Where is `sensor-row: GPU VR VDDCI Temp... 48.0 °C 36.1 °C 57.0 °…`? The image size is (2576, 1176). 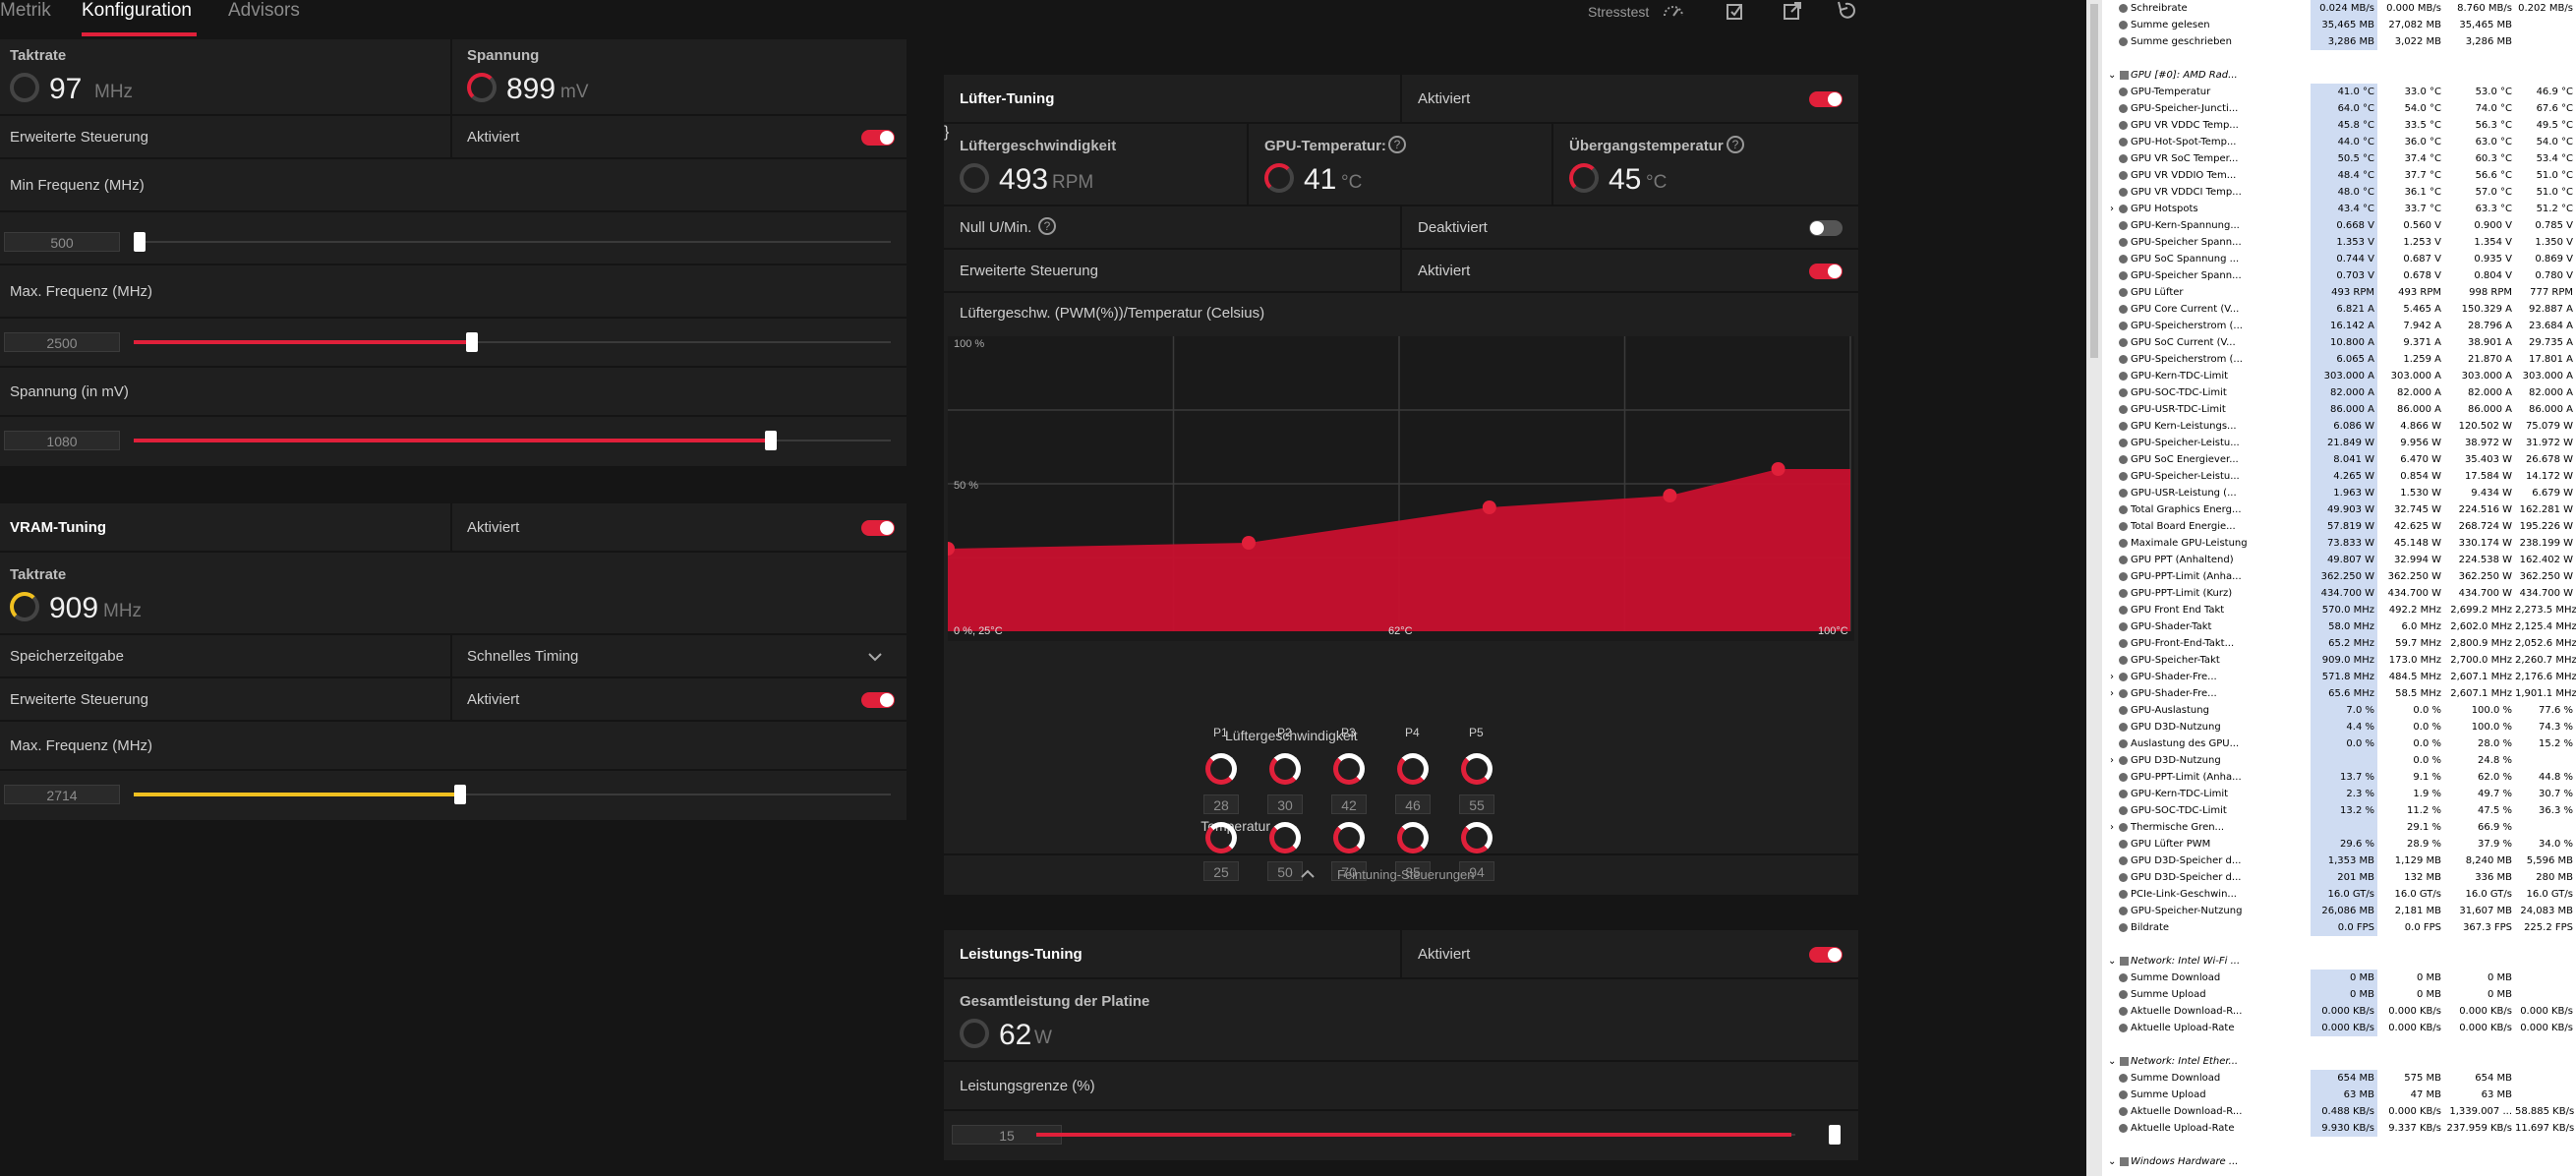 sensor-row: GPU VR VDDCI Temp... 48.0 °C 36.1 °C 57.0 °… is located at coordinates (2339, 192).